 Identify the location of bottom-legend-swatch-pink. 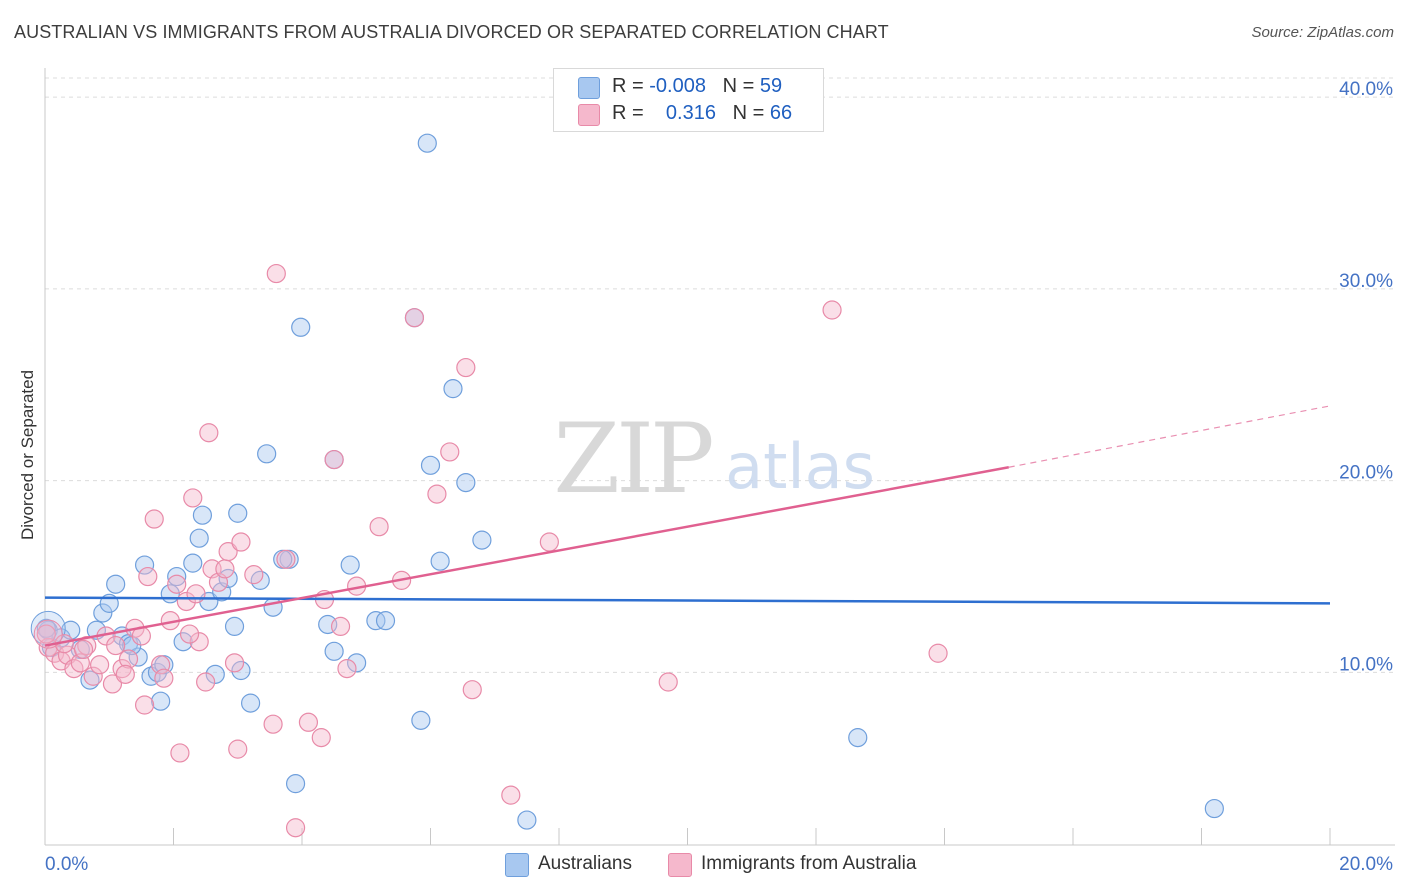
(680, 865).